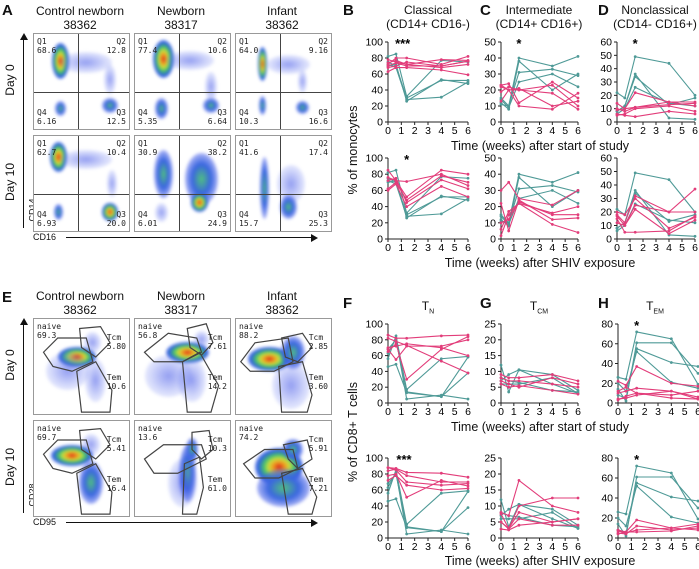 The height and width of the screenshot is (569, 699). Describe the element at coordinates (116, 448) in the screenshot. I see `gate-percent: 5.41` at that location.